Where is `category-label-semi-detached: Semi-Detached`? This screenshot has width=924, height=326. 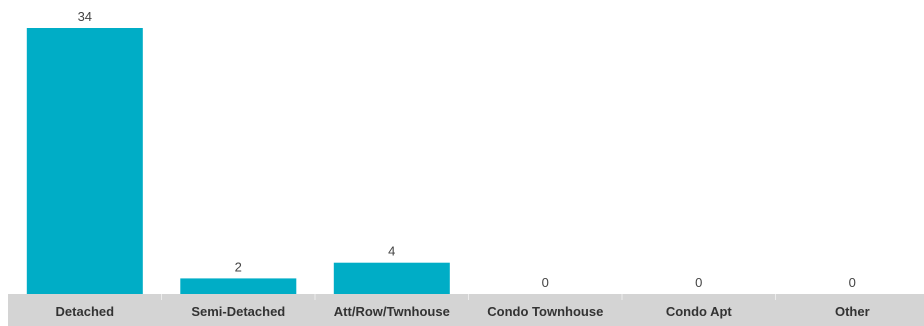 category-label-semi-detached: Semi-Detached is located at coordinates (238, 311).